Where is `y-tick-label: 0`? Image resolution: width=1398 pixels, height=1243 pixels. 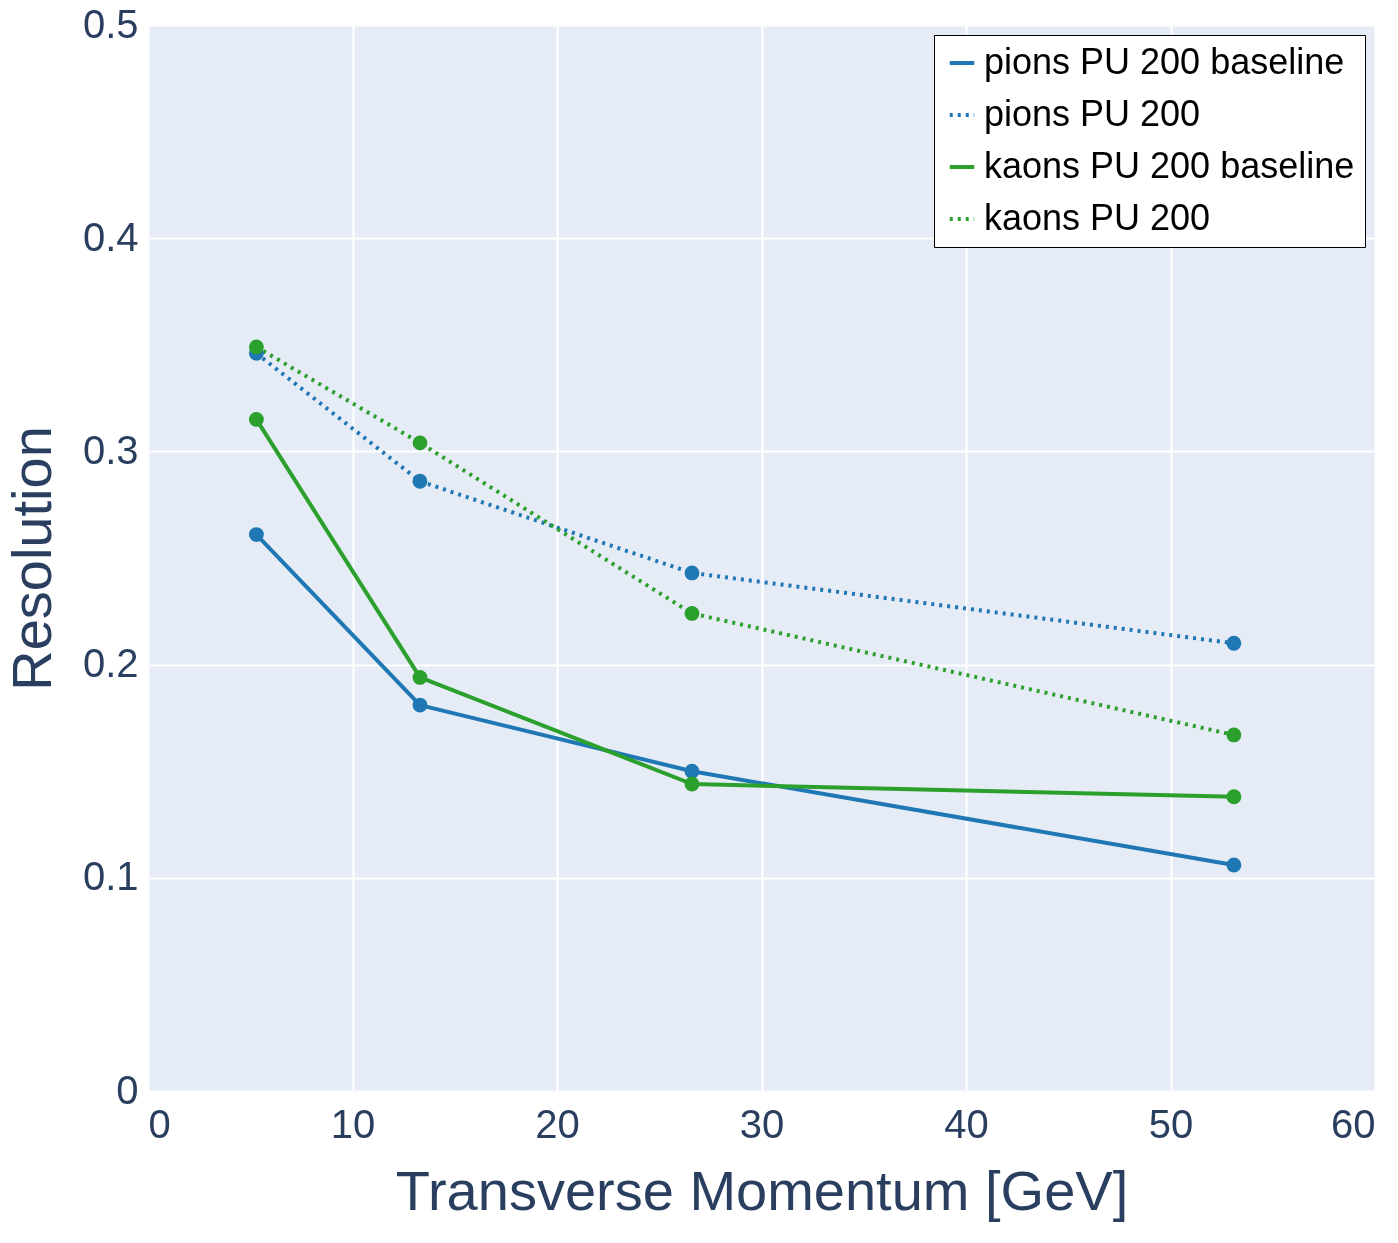 y-tick-label: 0 is located at coordinates (127, 1089).